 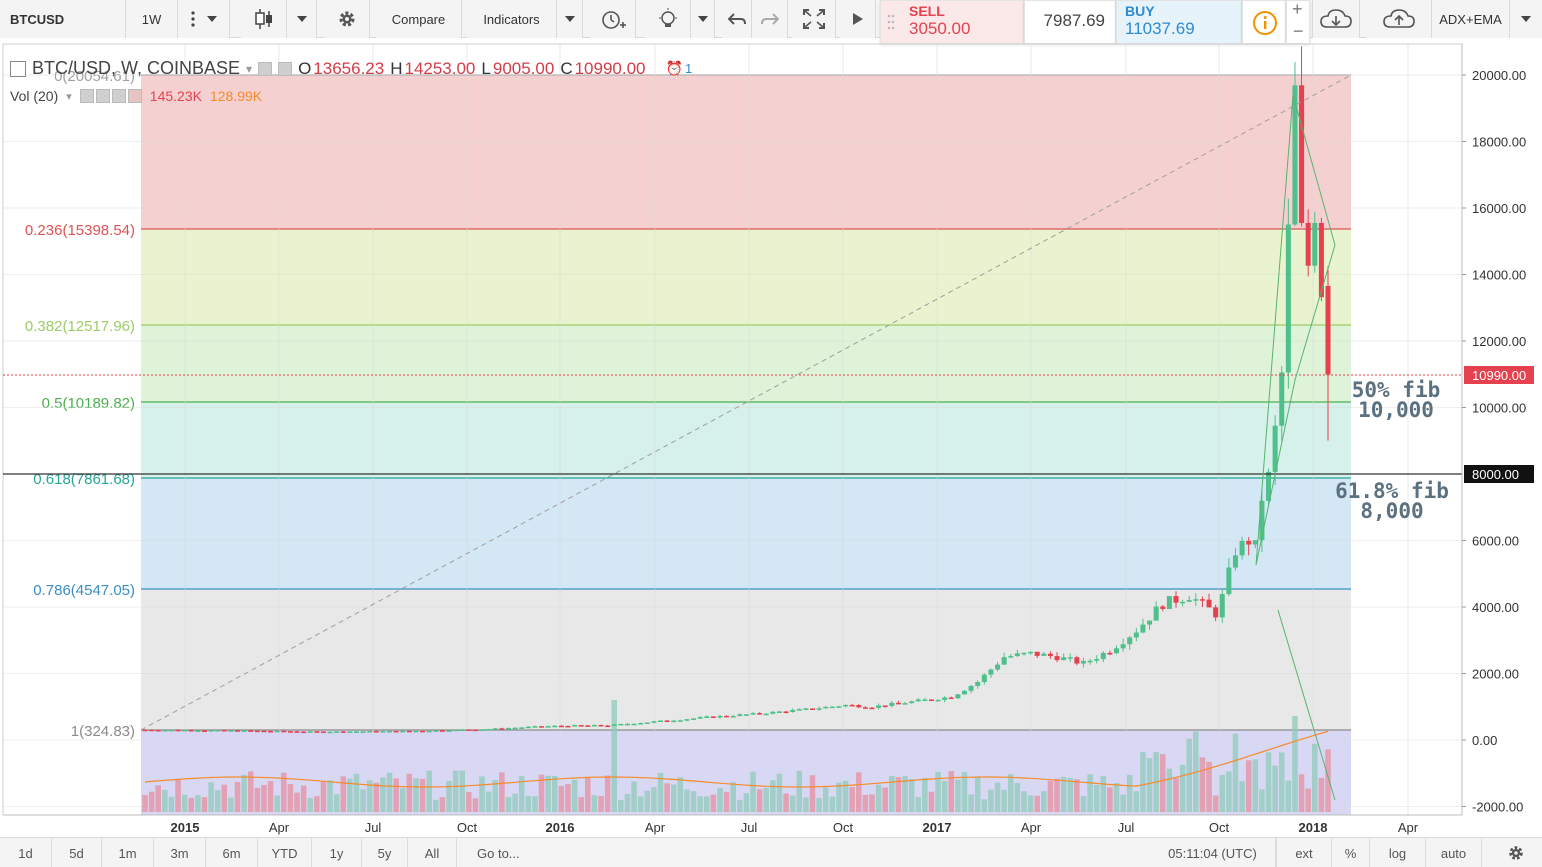 What do you see at coordinates (1495, 474) in the screenshot?
I see `level-tag: 8000.00` at bounding box center [1495, 474].